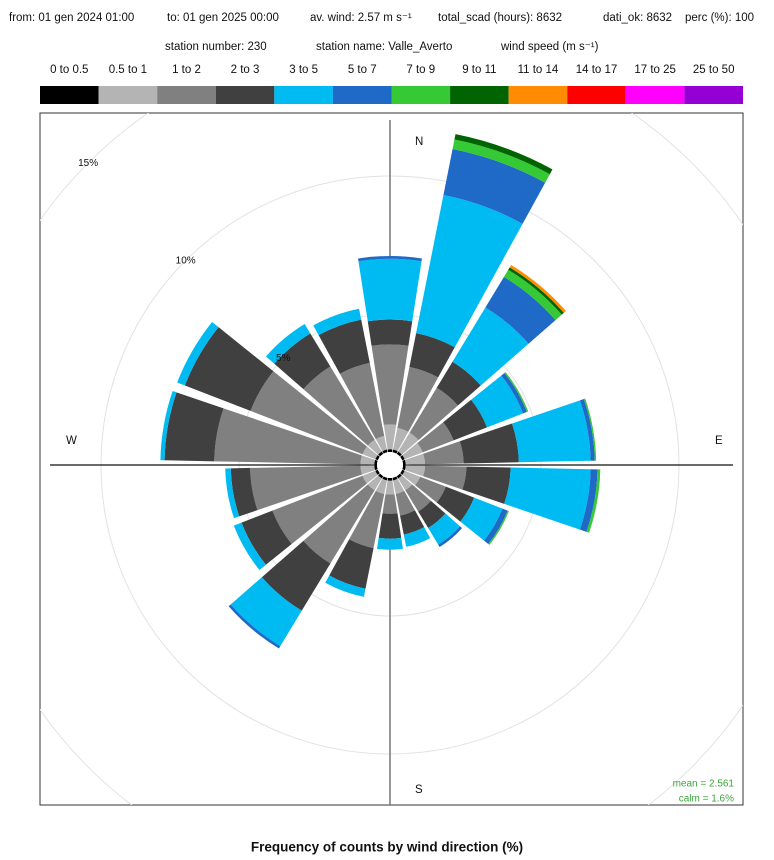 Image resolution: width=774 pixels, height=860 pixels. What do you see at coordinates (549, 47) in the screenshot?
I see `header-item: wind speed (m s⁻¹)` at bounding box center [549, 47].